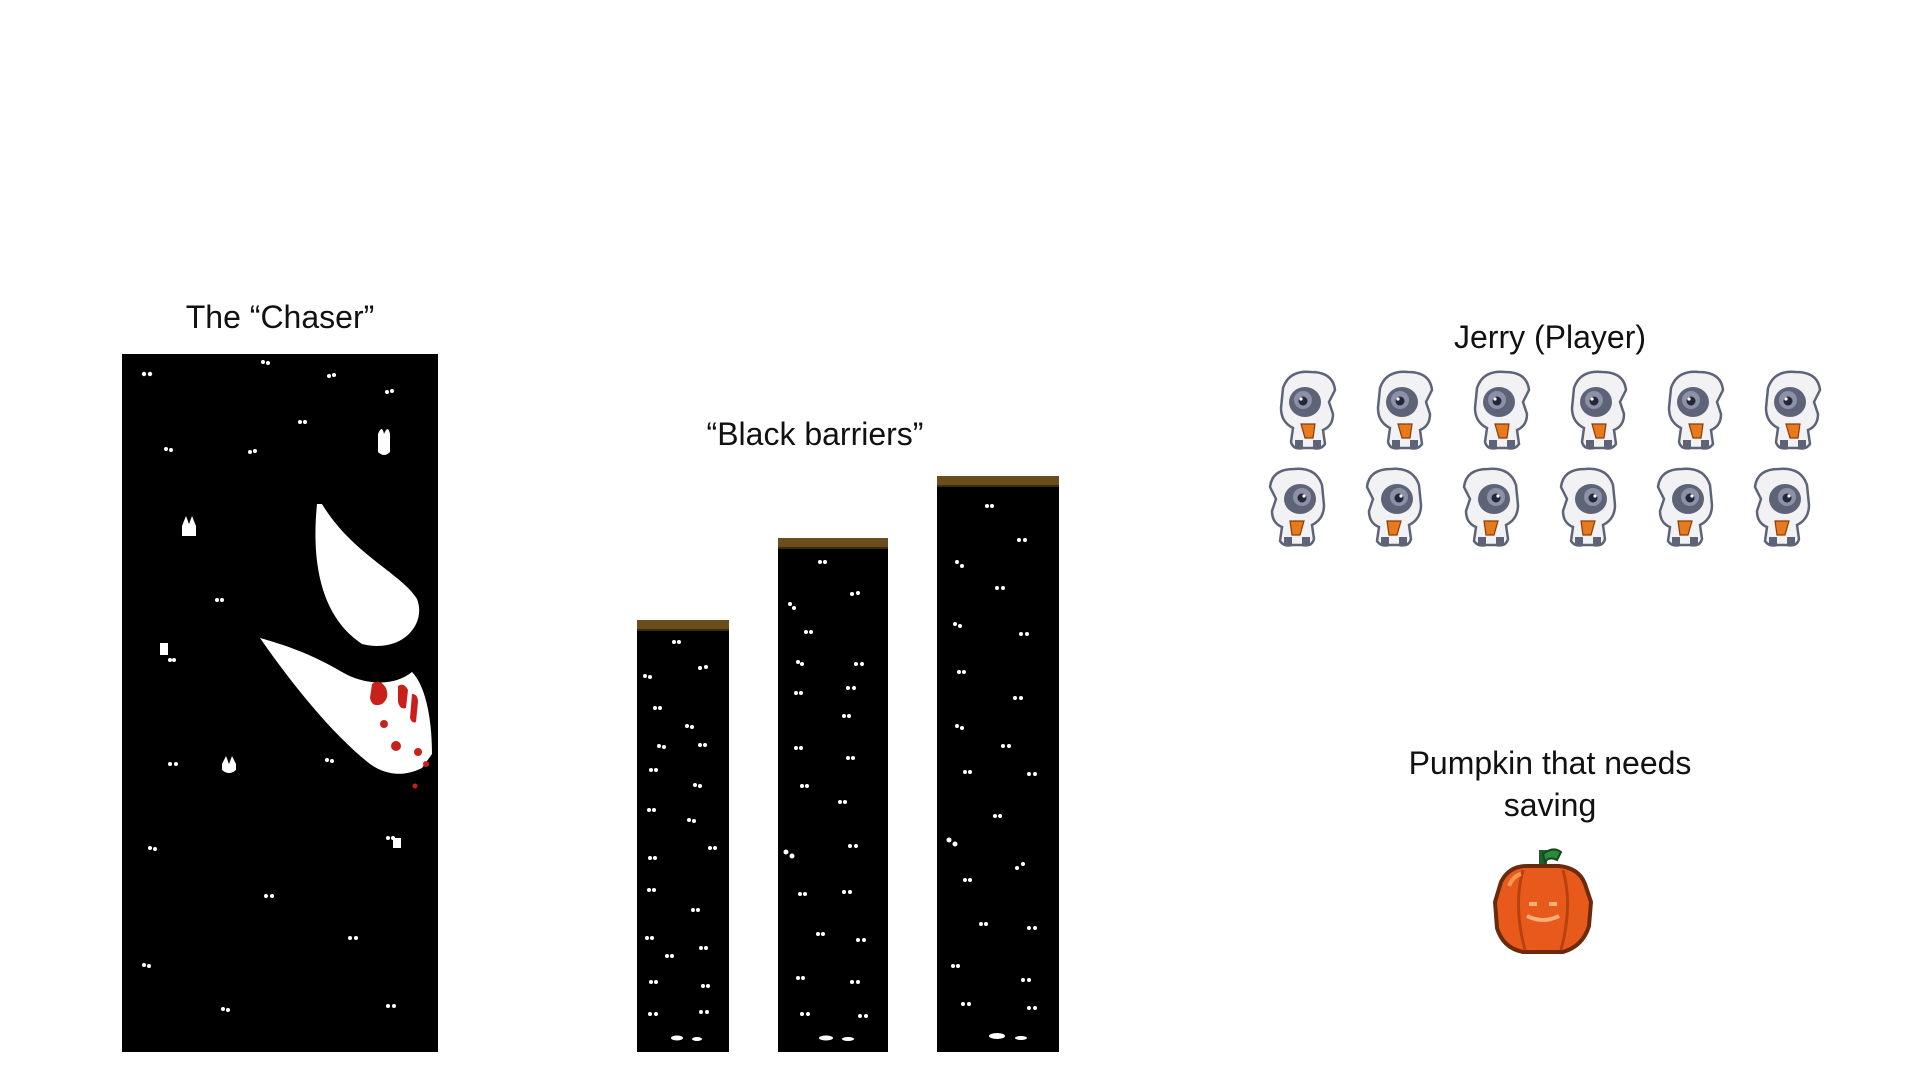  I want to click on pumpkin-icon, so click(1543, 901).